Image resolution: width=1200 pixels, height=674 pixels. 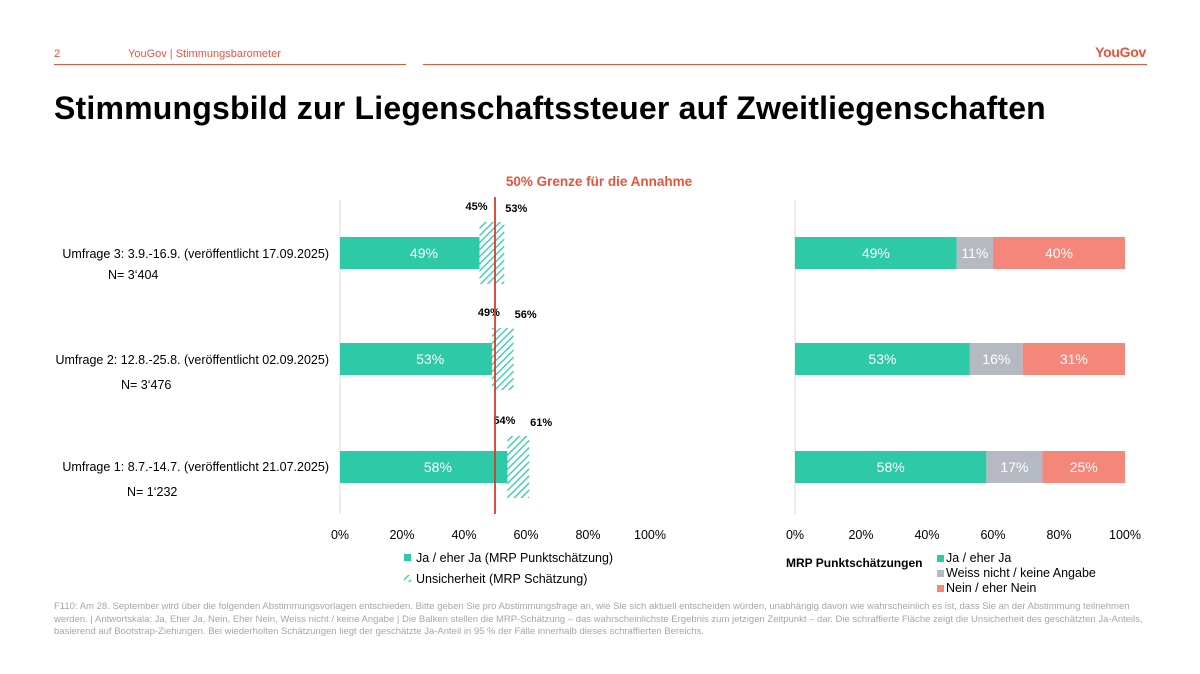 What do you see at coordinates (230, 64) in the screenshot?
I see `header-divider-left` at bounding box center [230, 64].